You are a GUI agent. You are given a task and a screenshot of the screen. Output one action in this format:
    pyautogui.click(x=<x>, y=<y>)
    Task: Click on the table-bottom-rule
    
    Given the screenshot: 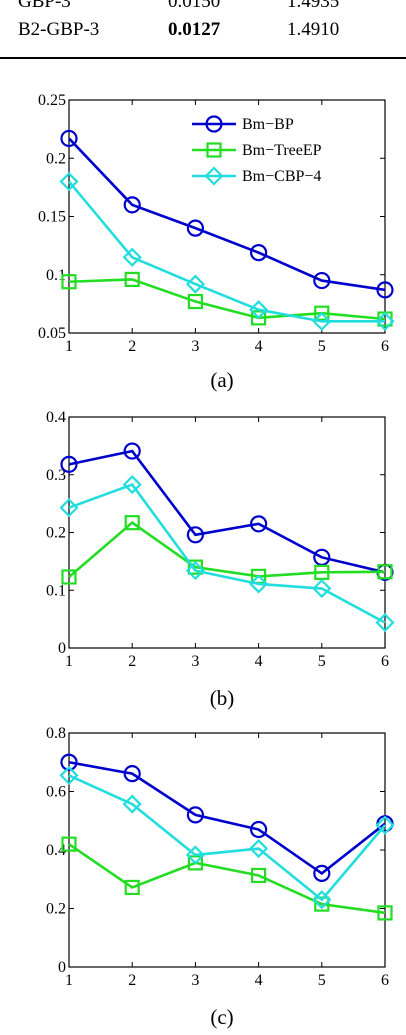 What is the action you would take?
    pyautogui.click(x=203, y=58)
    